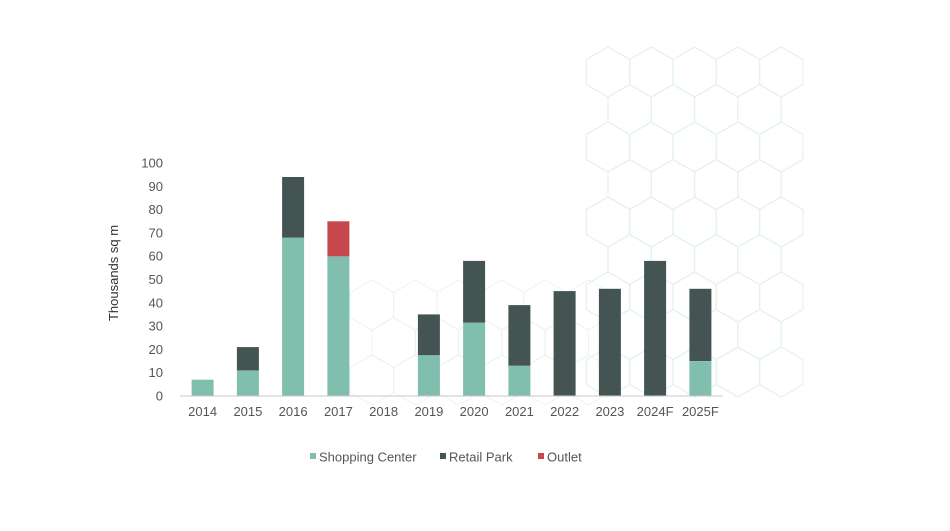 The image size is (950, 531). What do you see at coordinates (156, 256) in the screenshot?
I see `y-tick-label: 60` at bounding box center [156, 256].